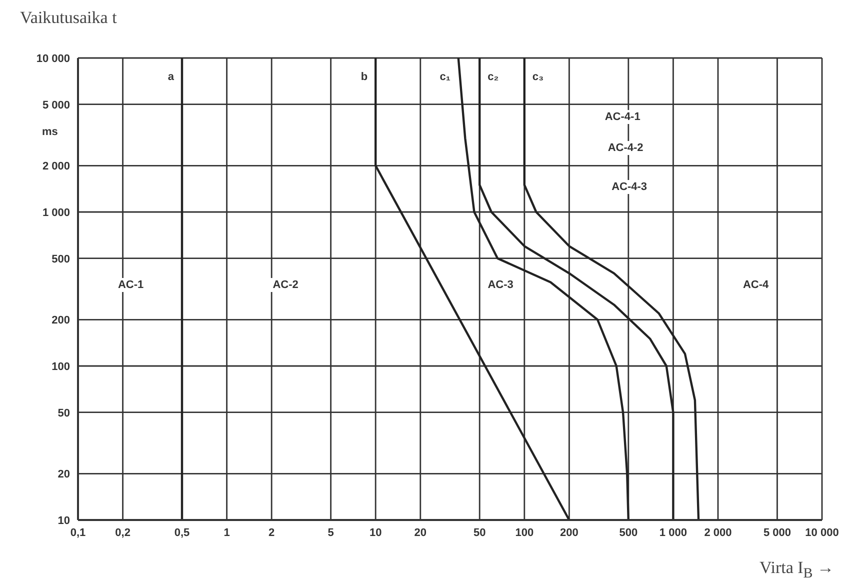 The image size is (858, 588). I want to click on series-label: c₁, so click(445, 77).